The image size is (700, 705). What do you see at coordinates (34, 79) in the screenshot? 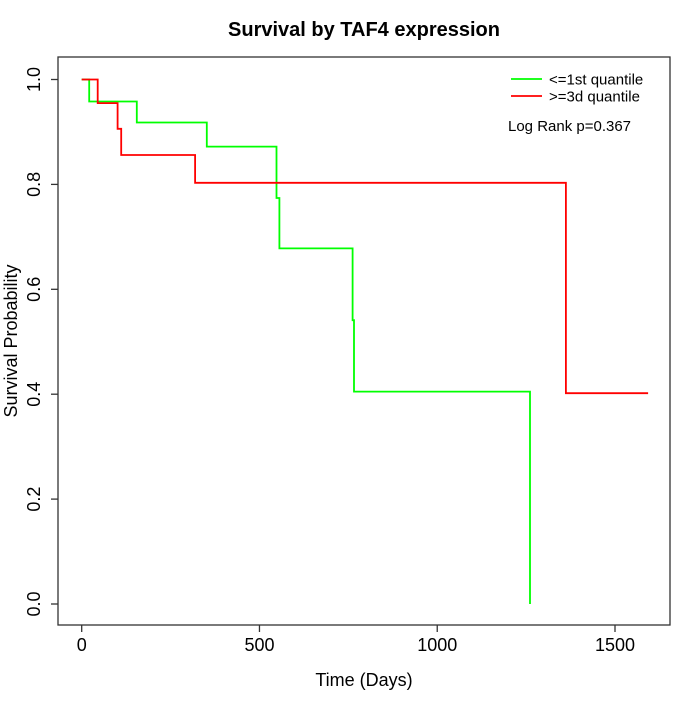
I see `y-tick-label: 1.0` at bounding box center [34, 79].